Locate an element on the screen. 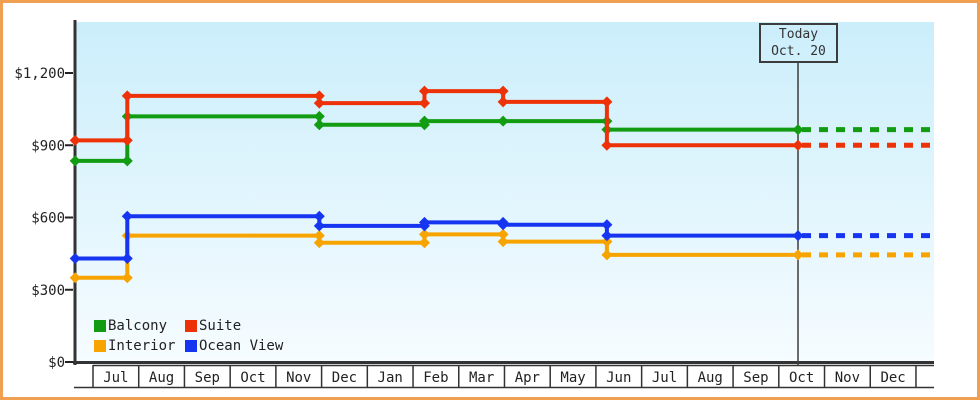 Image resolution: width=980 pixels, height=400 pixels. y-tick-label: $600 is located at coordinates (48, 219).